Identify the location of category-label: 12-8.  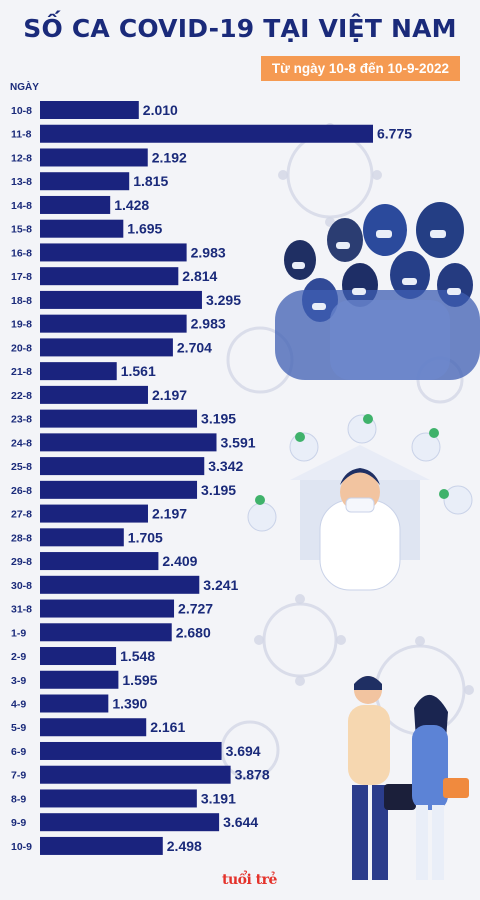
(21, 158).